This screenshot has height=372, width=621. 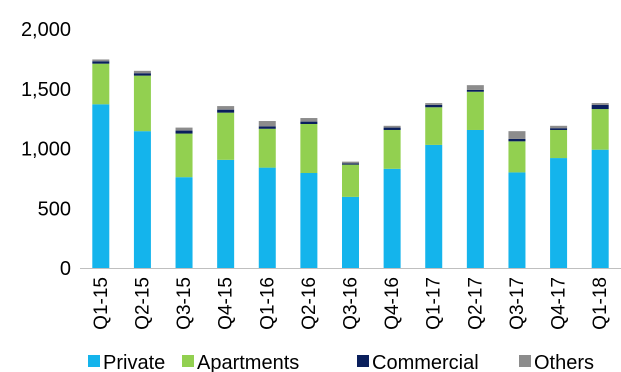 What do you see at coordinates (517, 303) in the screenshot?
I see `x-tick-label: Q3-17` at bounding box center [517, 303].